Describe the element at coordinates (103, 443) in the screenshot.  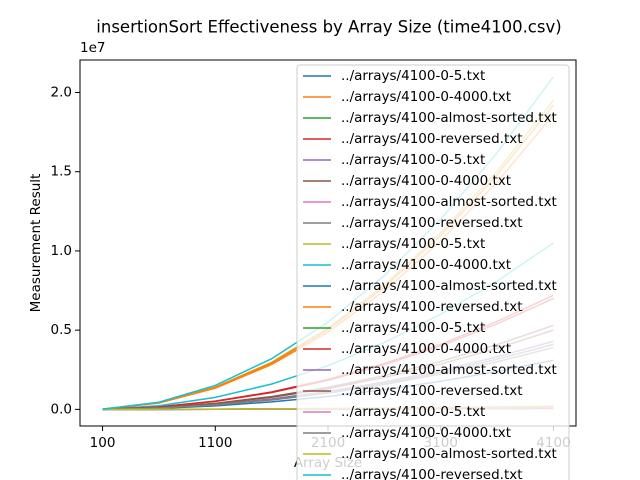
I see `x-tick-label: 100` at that location.